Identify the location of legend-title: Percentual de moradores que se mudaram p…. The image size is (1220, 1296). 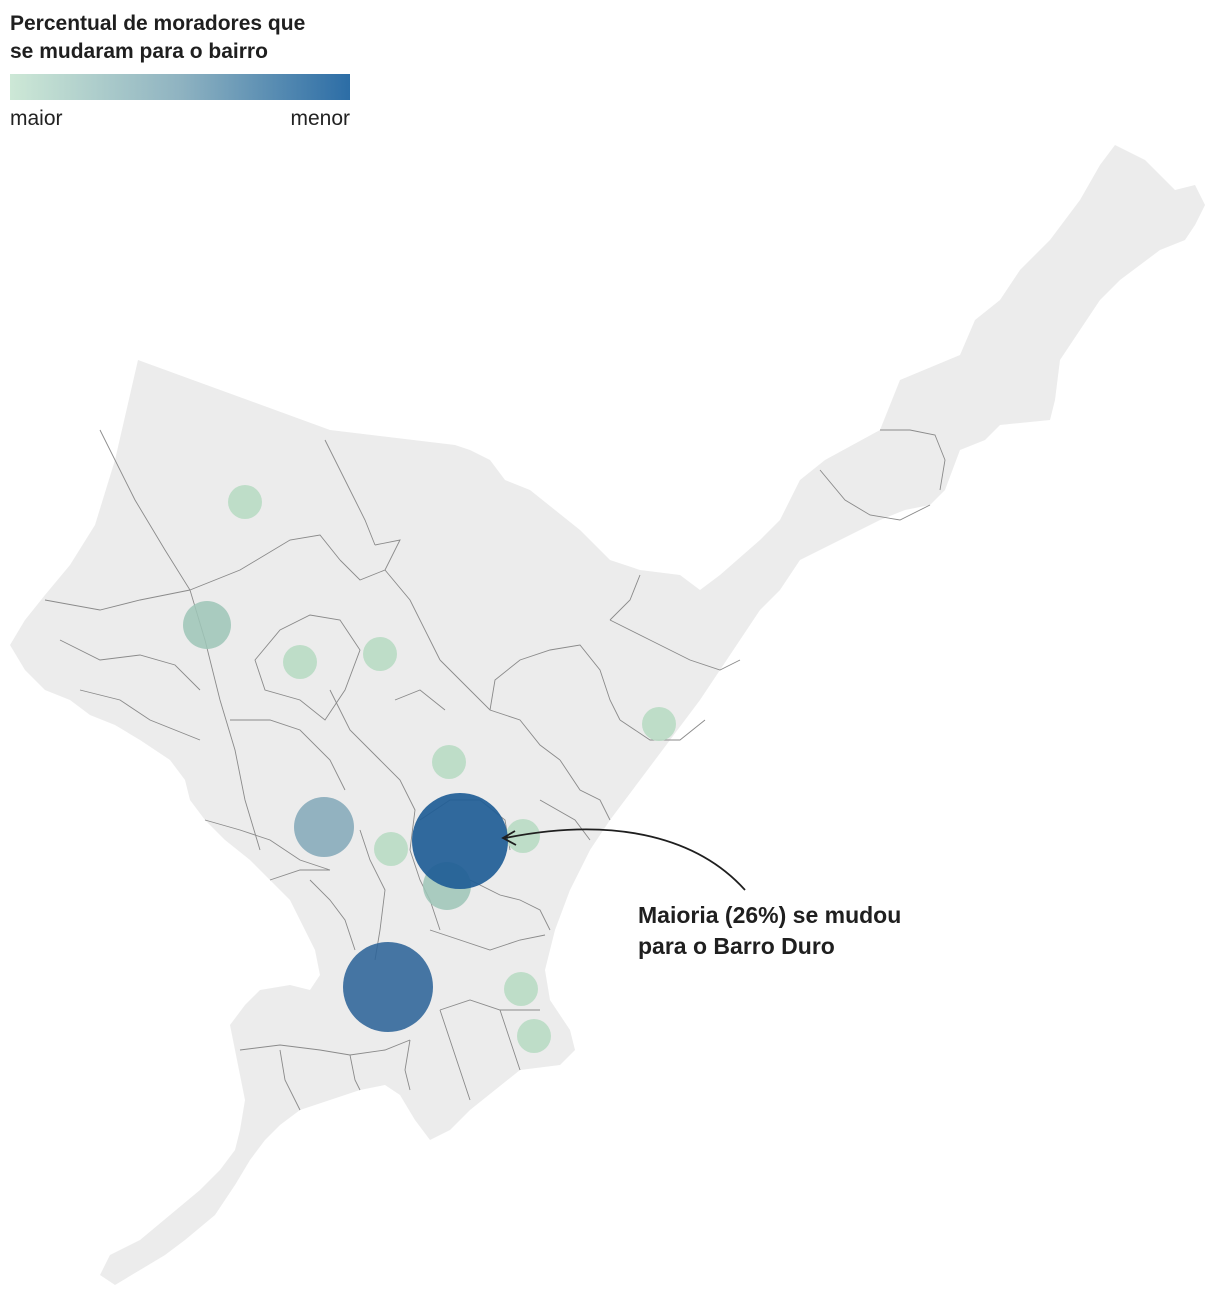
(180, 38).